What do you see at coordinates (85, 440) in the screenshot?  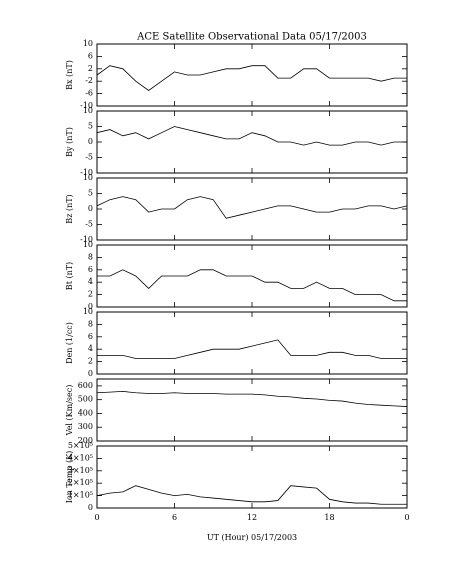 I see `y-tick-label: 200` at bounding box center [85, 440].